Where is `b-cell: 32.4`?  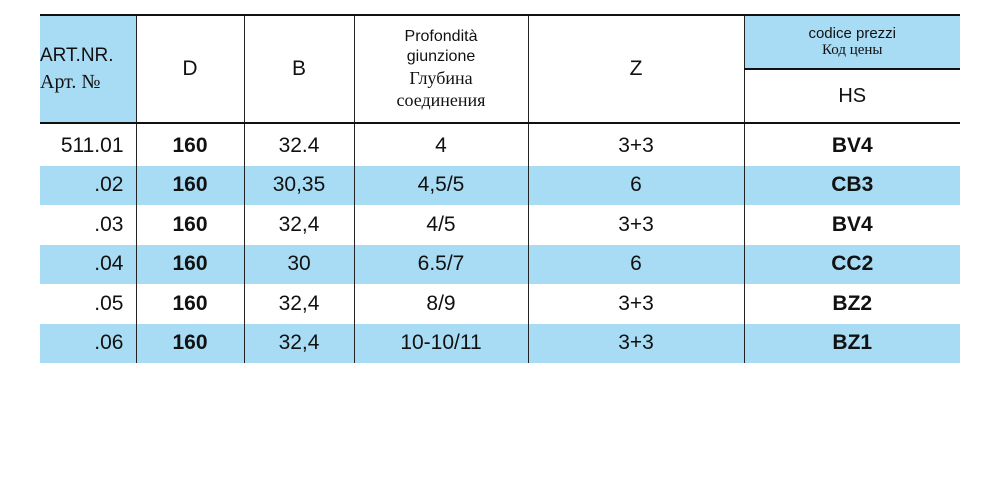 b-cell: 32.4 is located at coordinates (299, 144).